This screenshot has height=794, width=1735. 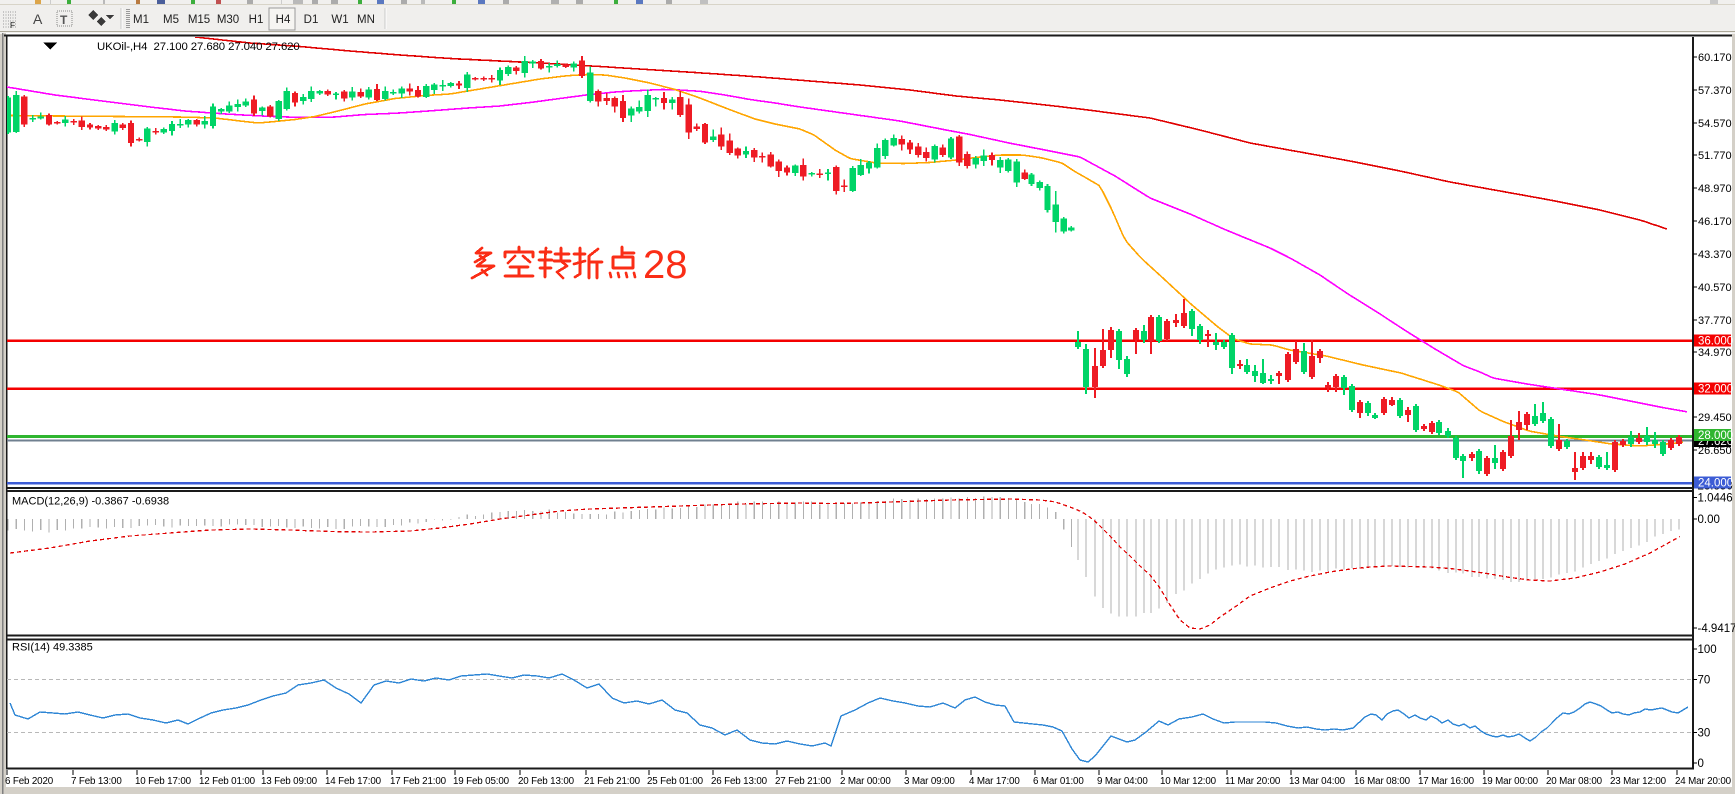 I want to click on svg-text: MN, so click(x=366, y=20).